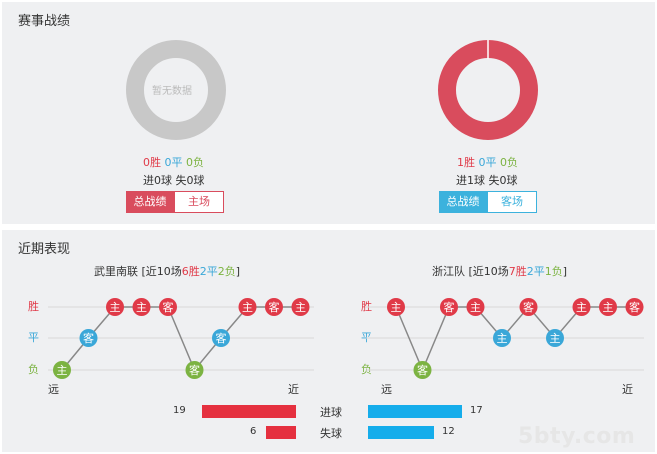 The height and width of the screenshot is (454, 657). I want to click on right-team-summary-suffix: ], so click(565, 271).